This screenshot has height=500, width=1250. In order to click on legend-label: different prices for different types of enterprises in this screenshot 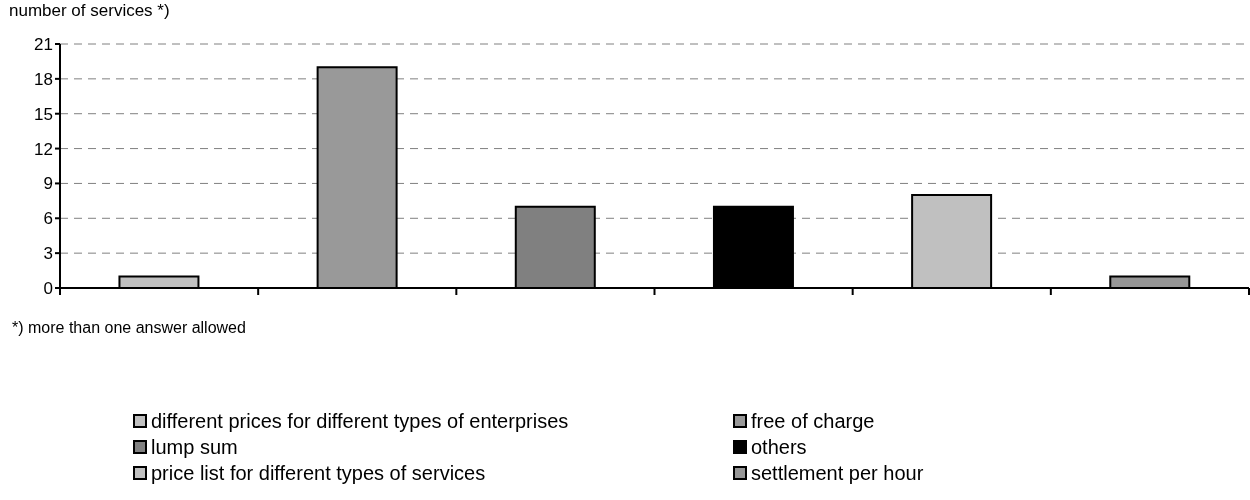, I will do `click(360, 421)`.